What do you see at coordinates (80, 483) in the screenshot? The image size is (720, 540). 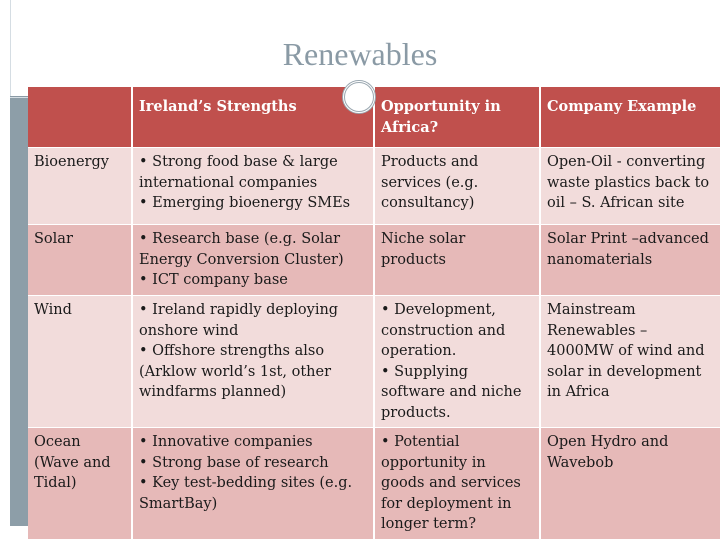 I see `sector-cell: Ocean (Wave and Tidal)` at bounding box center [80, 483].